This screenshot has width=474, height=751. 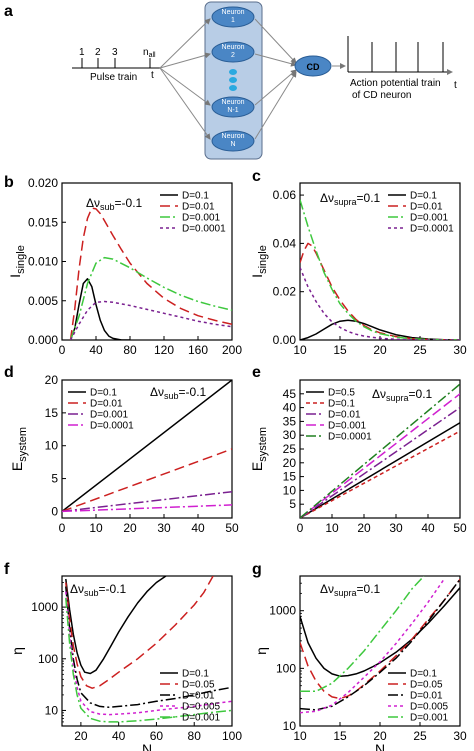 What do you see at coordinates (381, 95) in the screenshot?
I see `output-label-line2: of CD neuron` at bounding box center [381, 95].